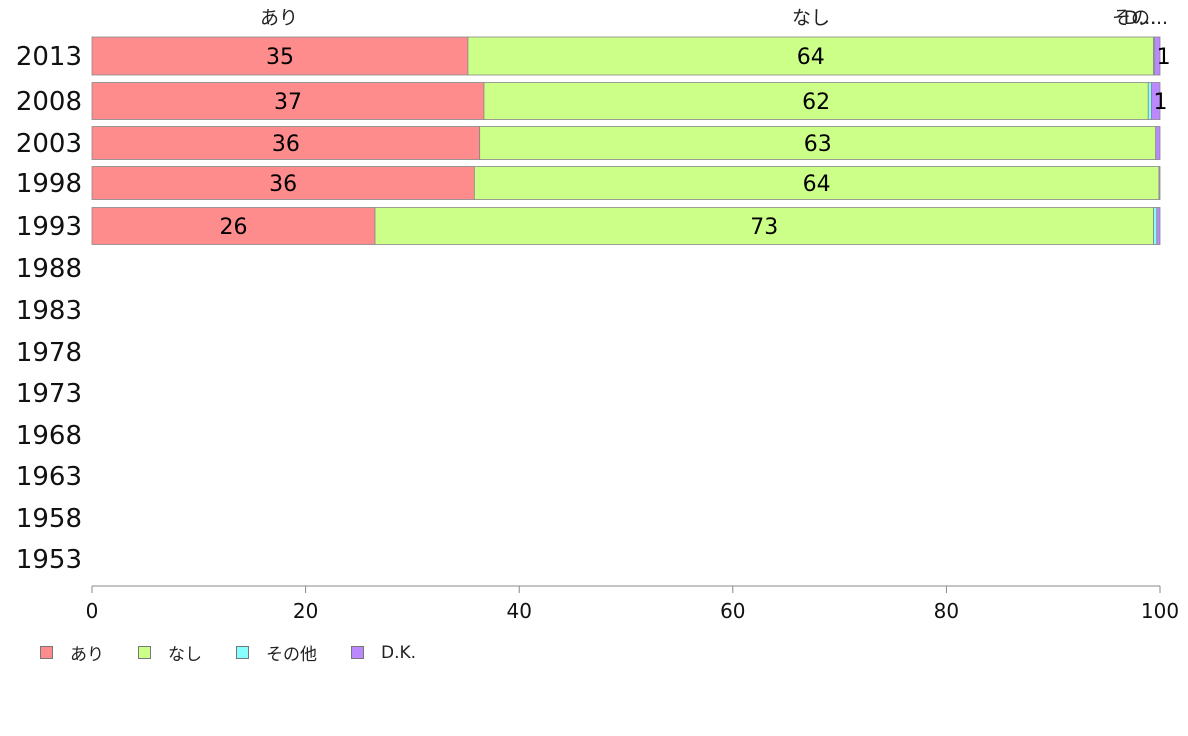  What do you see at coordinates (49, 477) in the screenshot?
I see `y-tick-label: 1963` at bounding box center [49, 477].